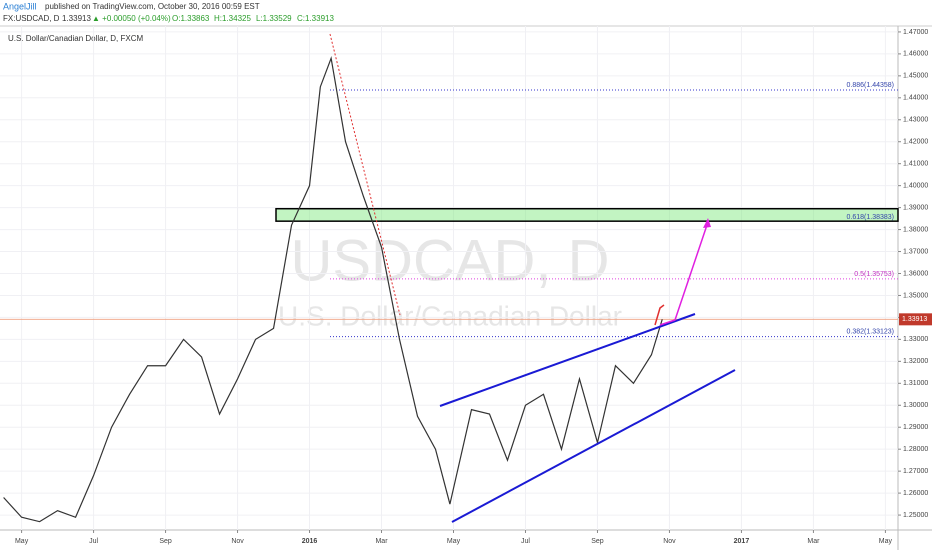 The width and height of the screenshot is (932, 550). Describe the element at coordinates (915, 32) in the screenshot. I see `y-tick-label: 1.47000` at that location.